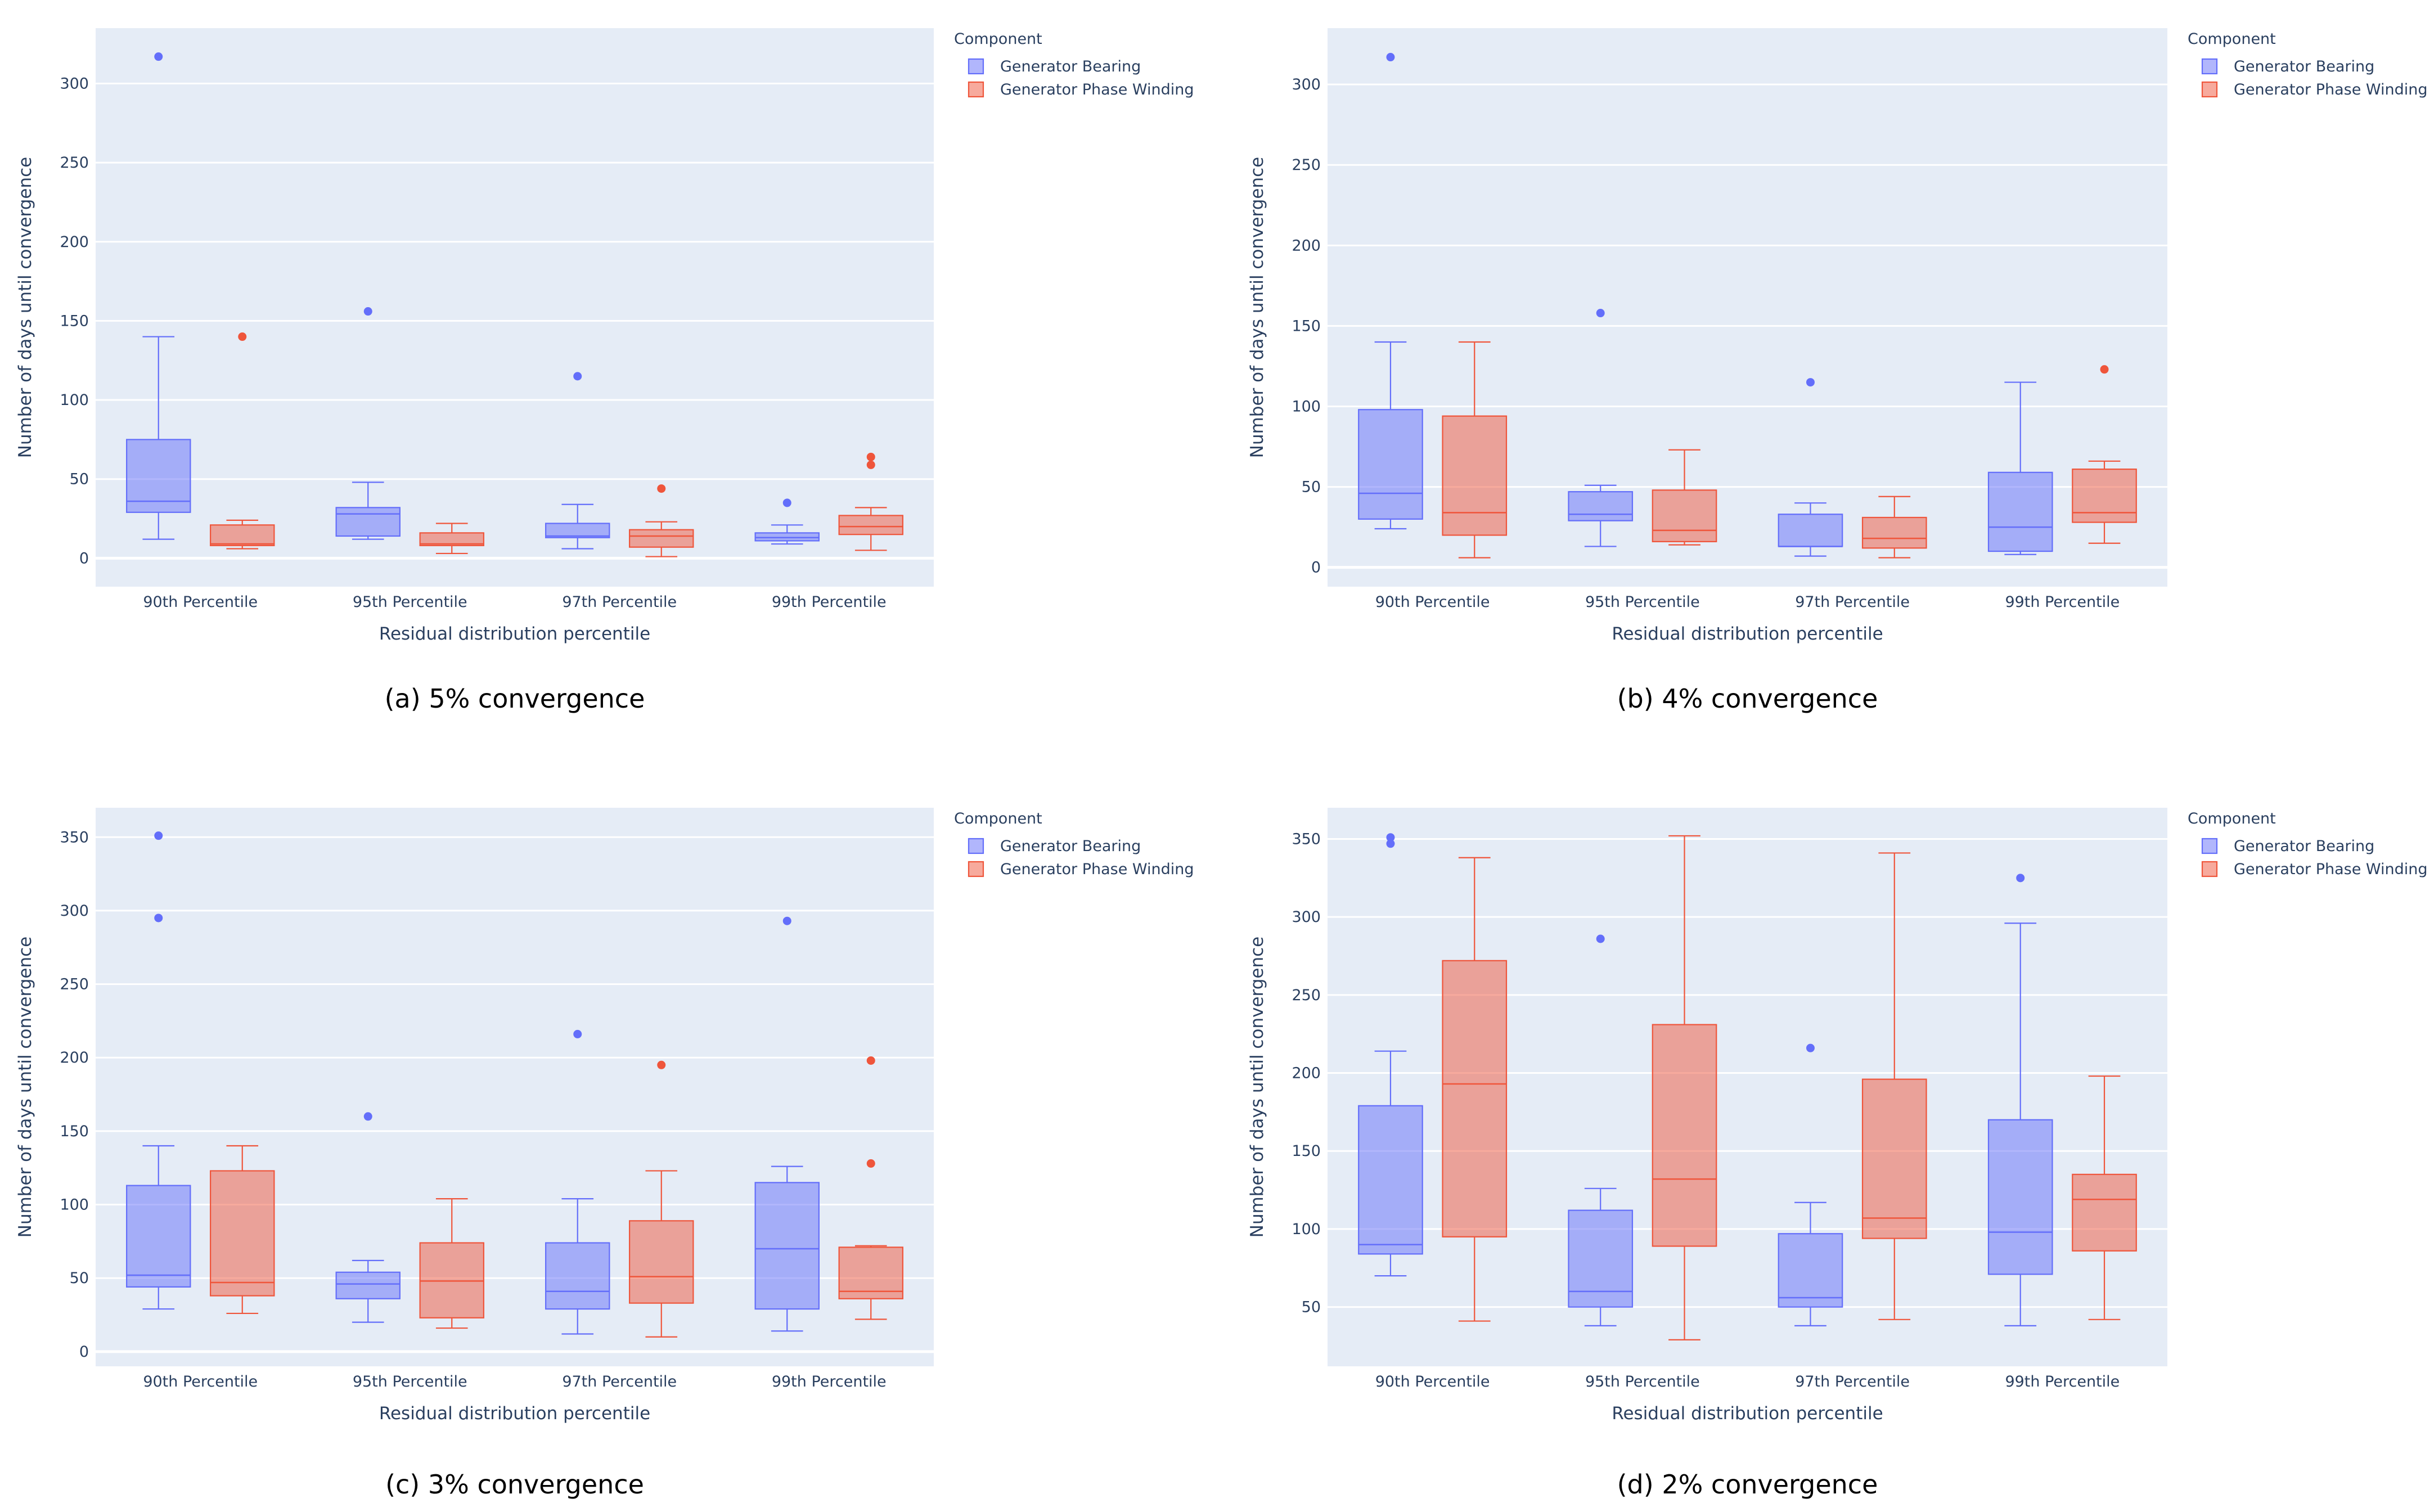 The height and width of the screenshot is (1512, 2434). I want to click on chart-caption: (a) 5% convergence, so click(515, 698).